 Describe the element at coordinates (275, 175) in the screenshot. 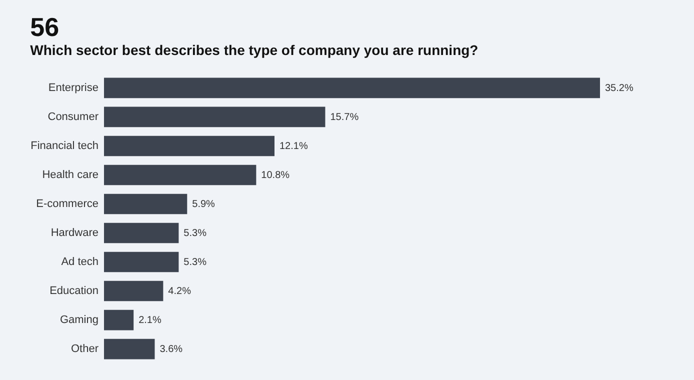

I see `data-label: 10.8%` at that location.